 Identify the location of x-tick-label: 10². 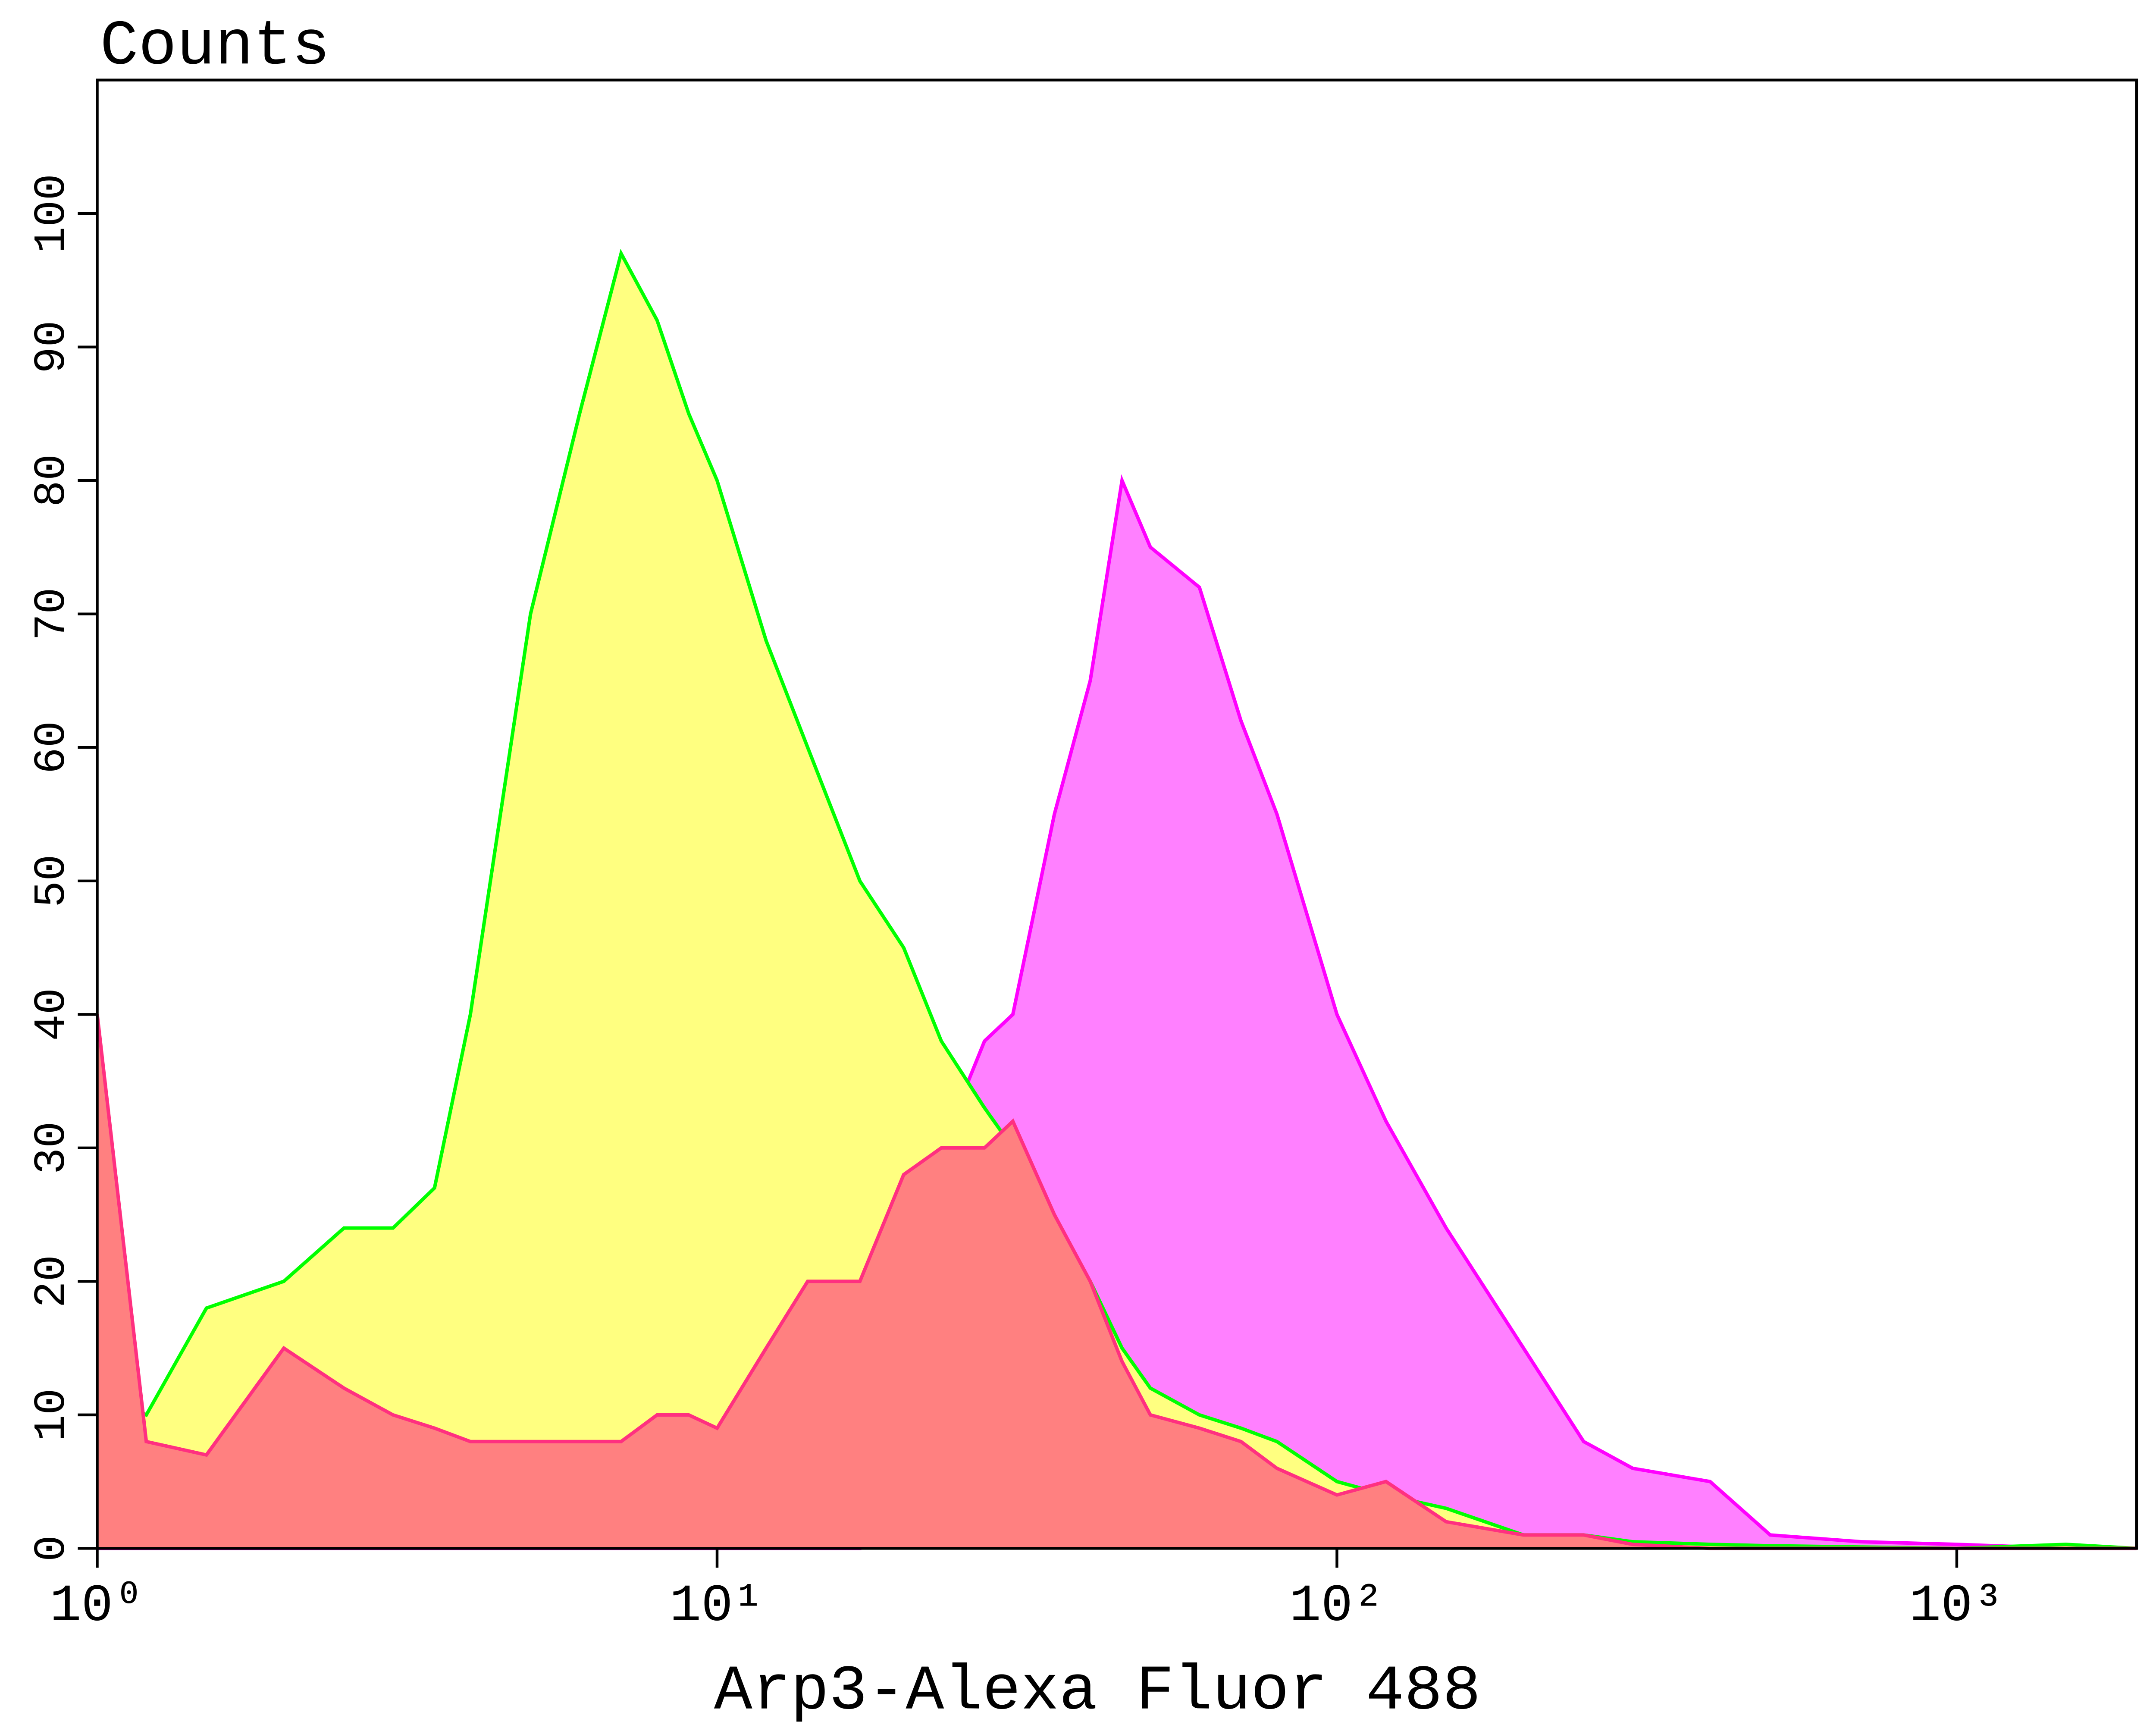
(1336, 1606).